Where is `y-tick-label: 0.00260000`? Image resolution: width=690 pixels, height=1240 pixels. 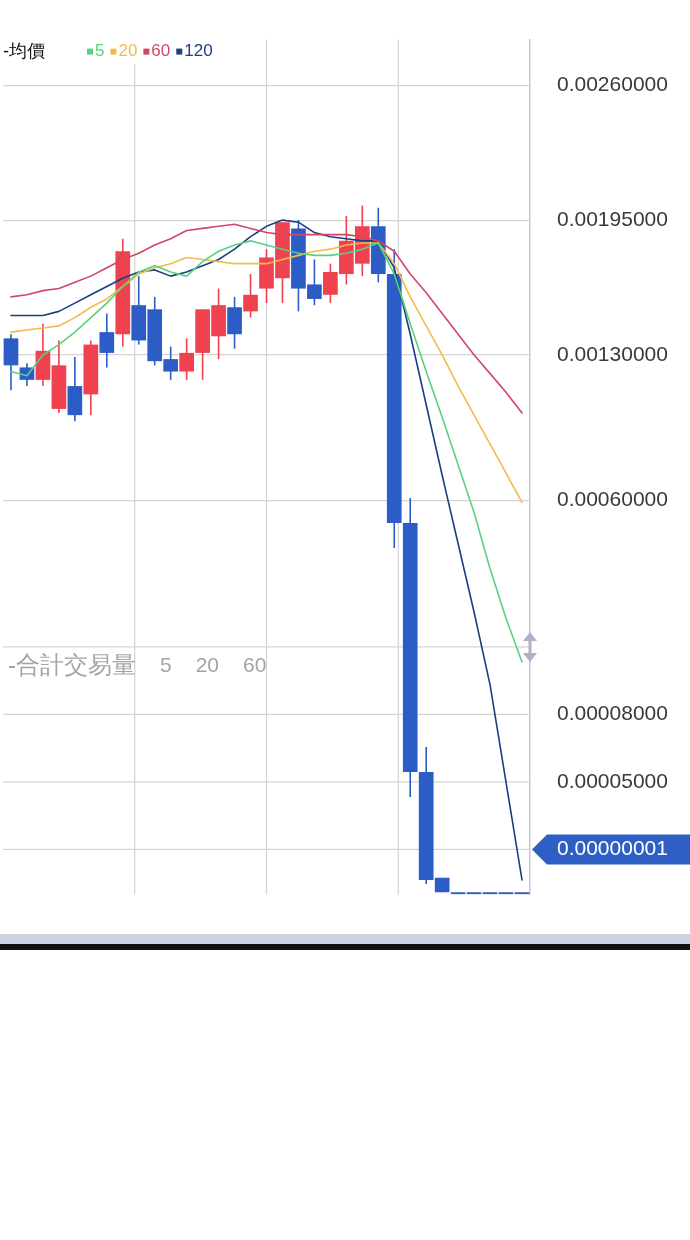 y-tick-label: 0.00260000 is located at coordinates (612, 84).